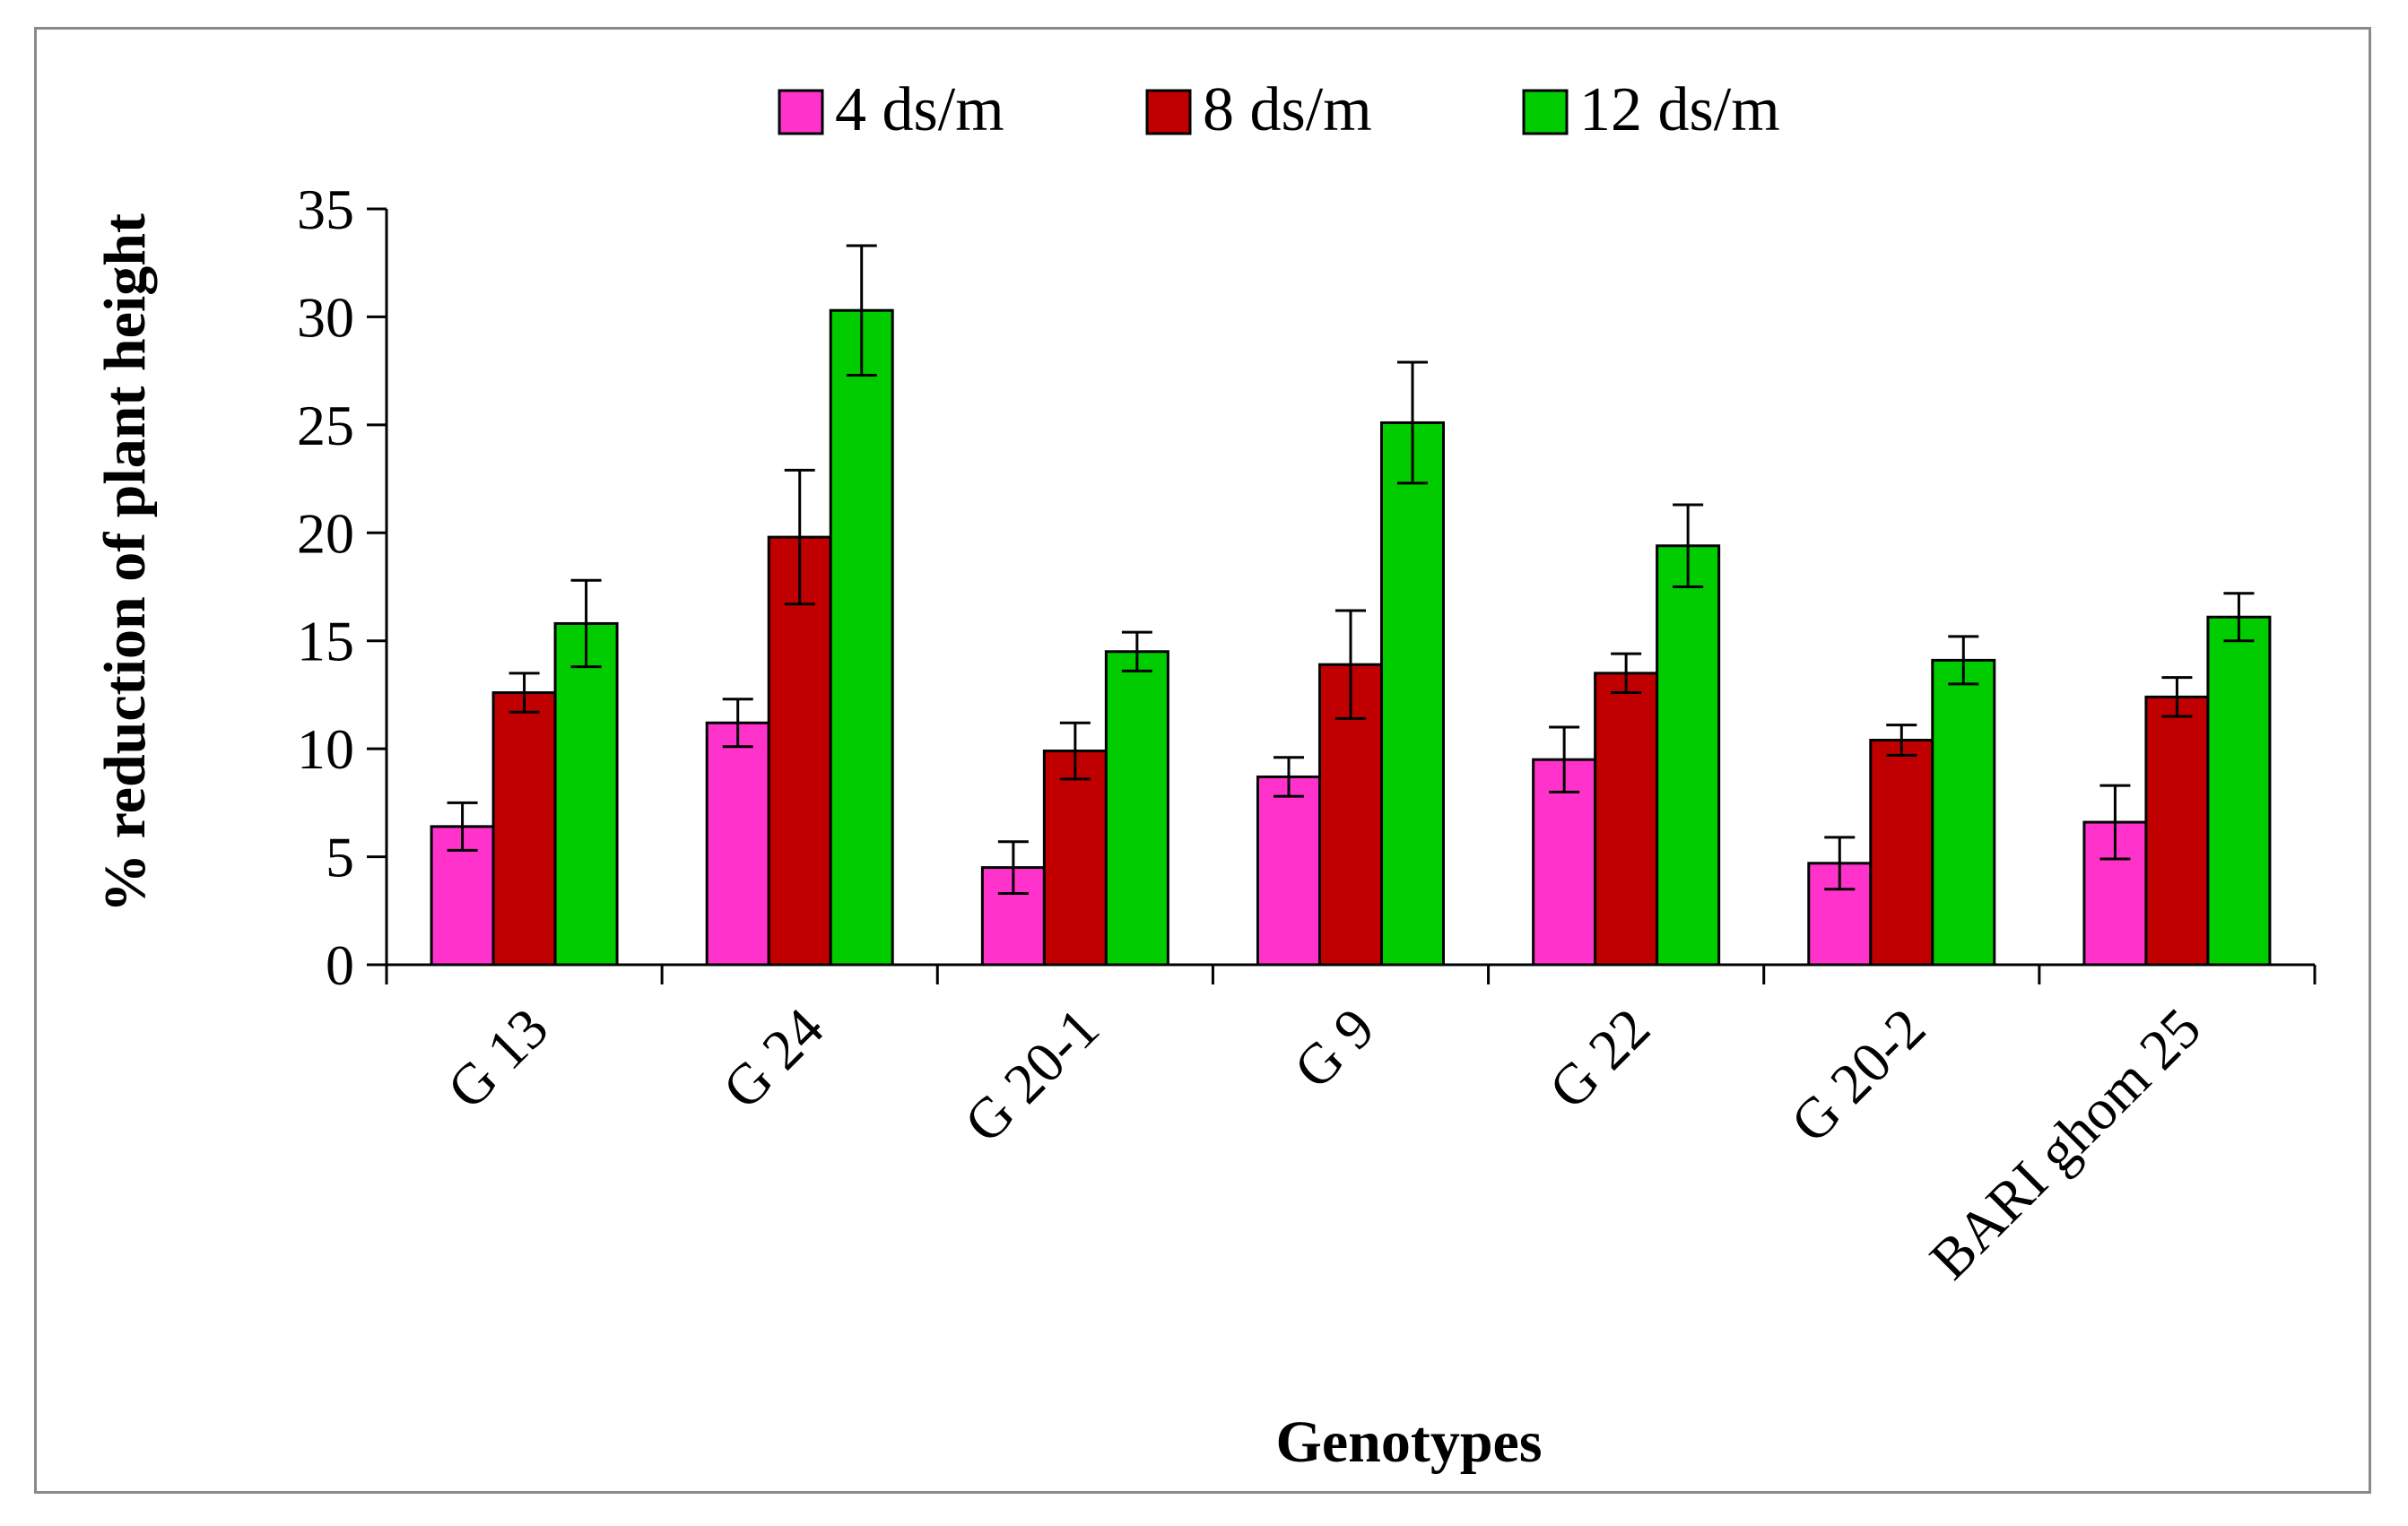  What do you see at coordinates (773, 1059) in the screenshot?
I see `x-category-label: G 24` at bounding box center [773, 1059].